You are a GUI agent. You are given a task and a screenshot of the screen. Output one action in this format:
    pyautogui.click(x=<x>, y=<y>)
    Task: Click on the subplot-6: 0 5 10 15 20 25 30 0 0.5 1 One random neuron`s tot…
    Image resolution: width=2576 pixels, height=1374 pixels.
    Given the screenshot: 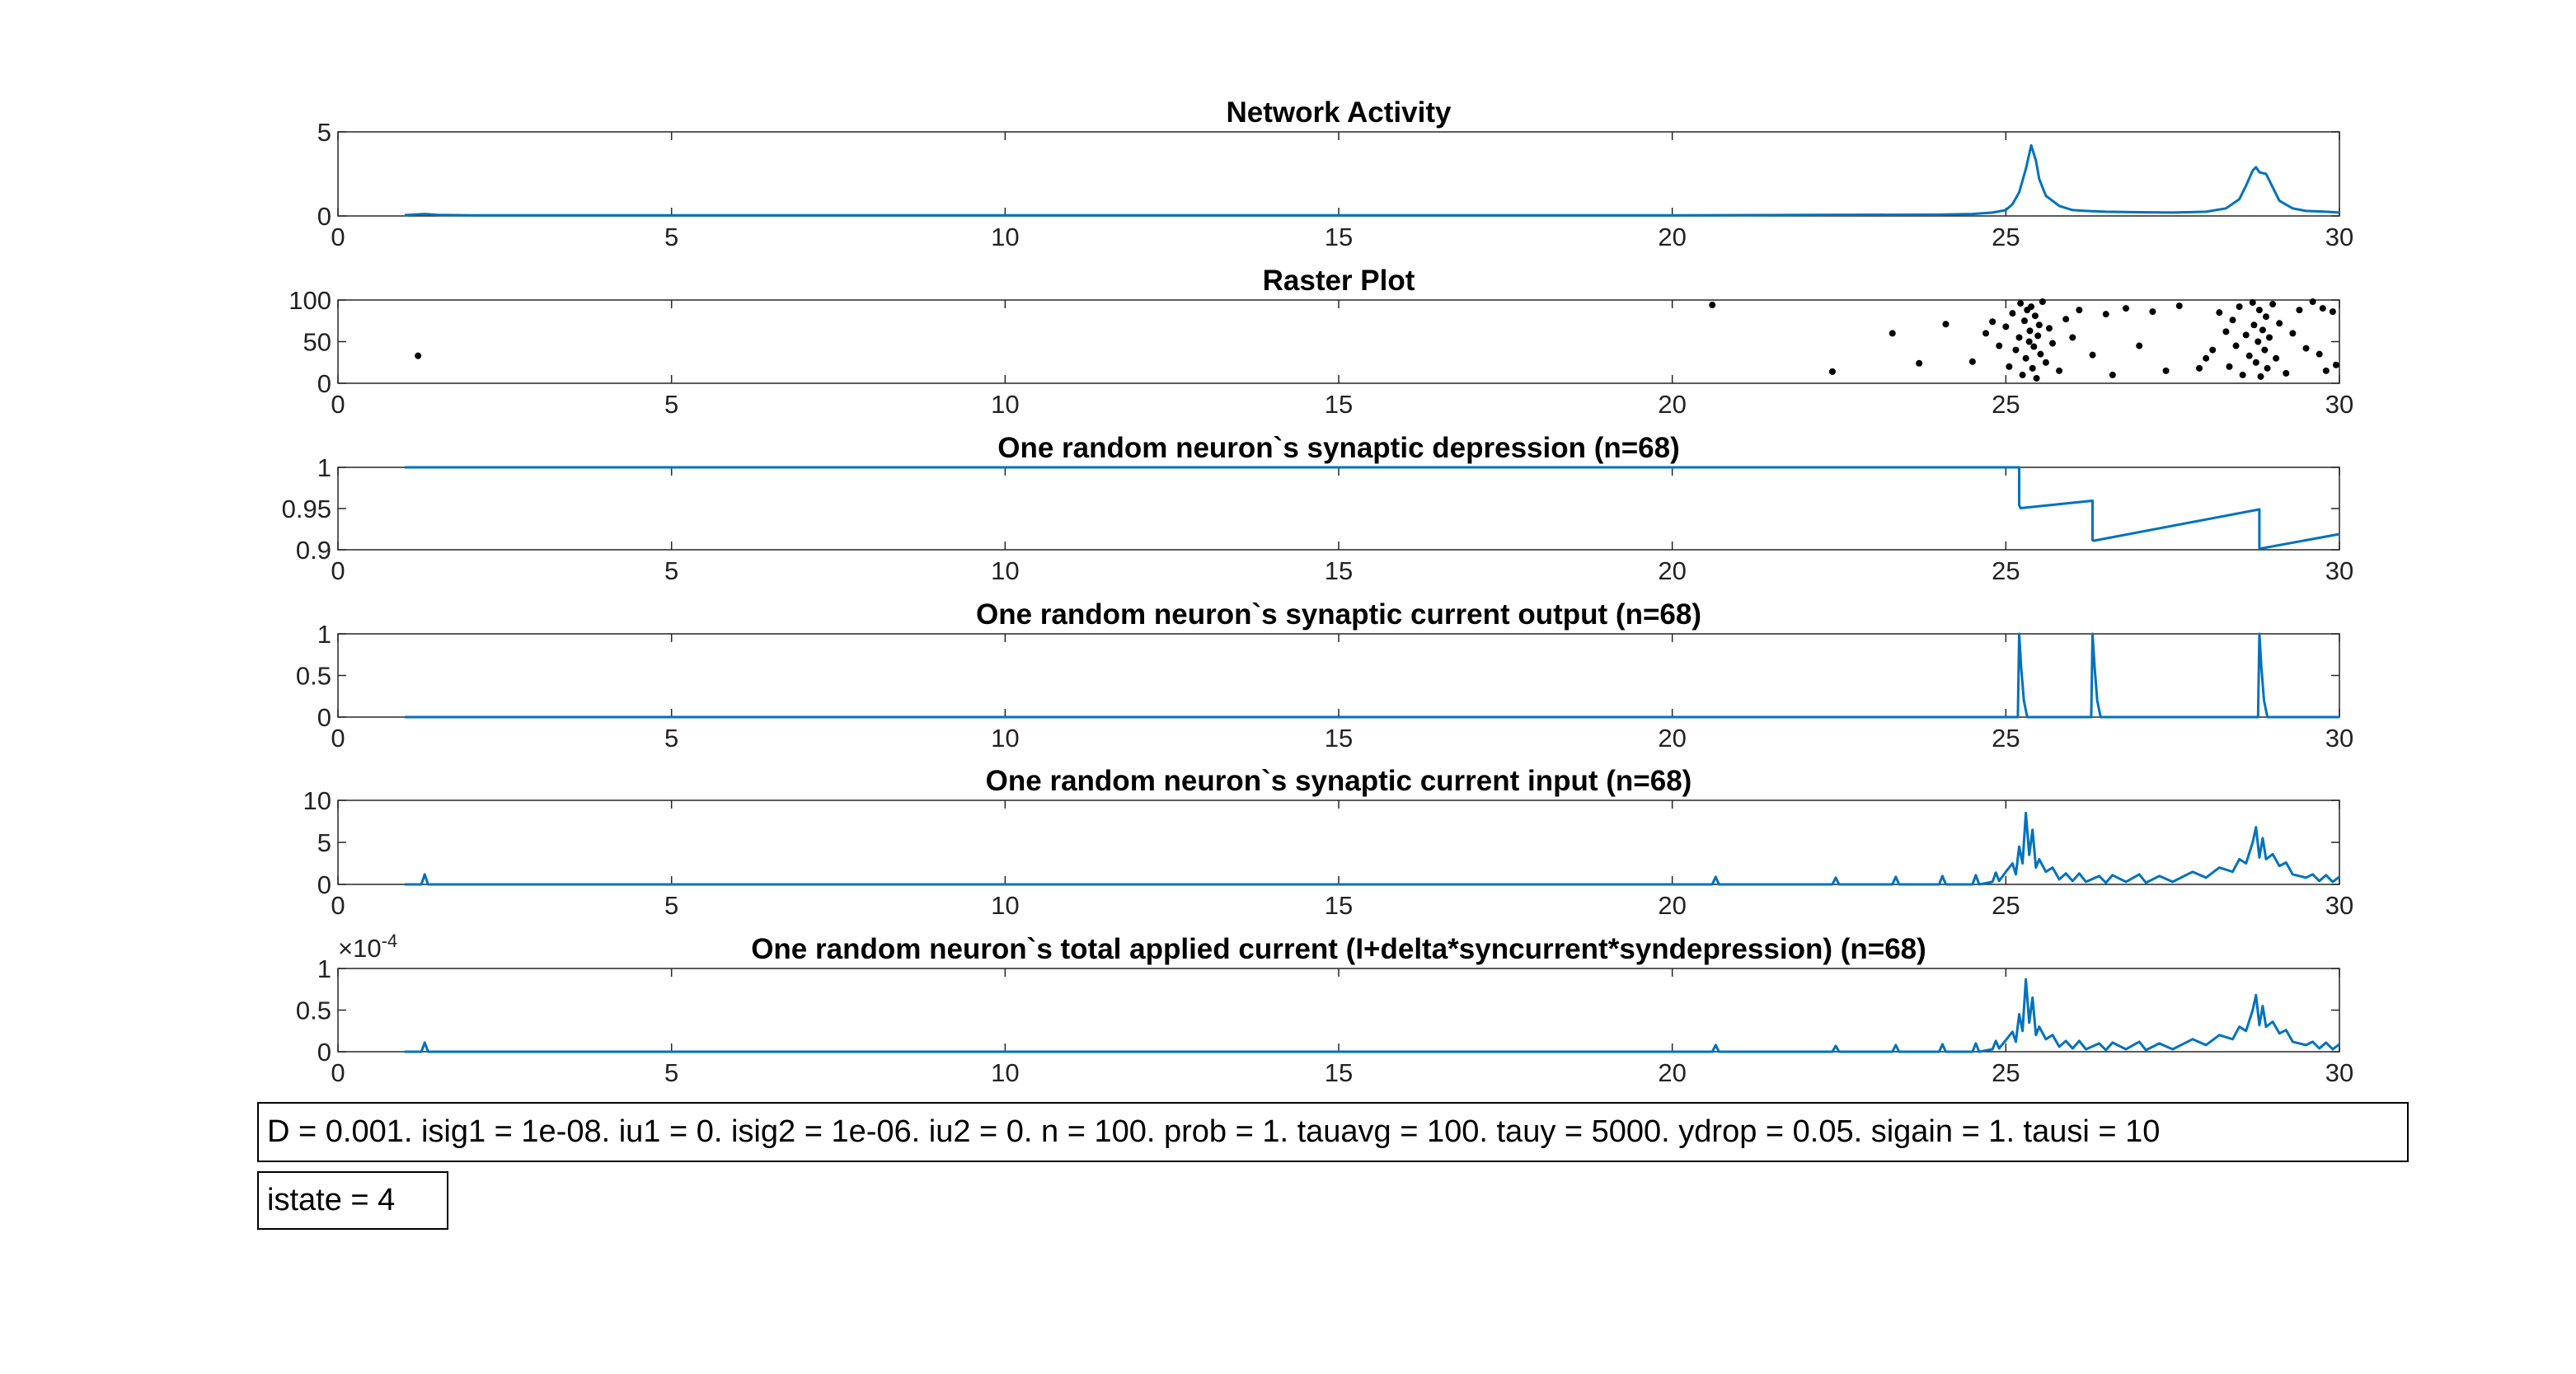 What is the action you would take?
    pyautogui.click(x=1325, y=1009)
    